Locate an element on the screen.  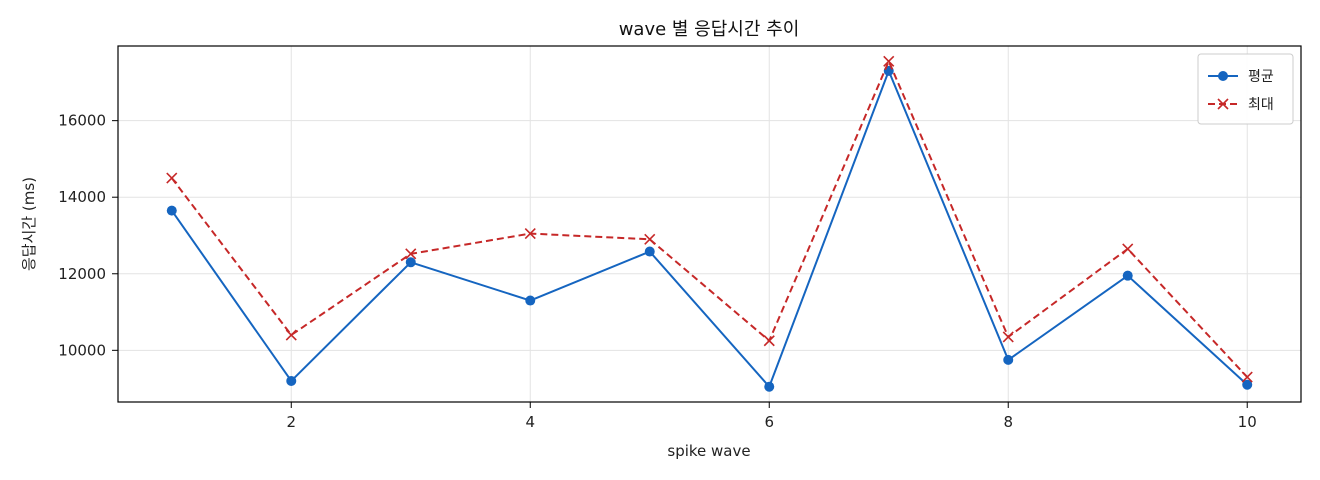
legend-item: 평균 is located at coordinates (1241, 77).